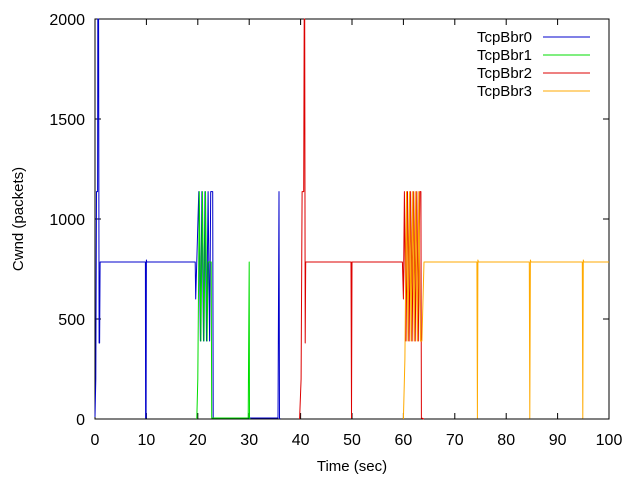 This screenshot has height=480, width=640. What do you see at coordinates (67, 220) in the screenshot?
I see `y-tick-label: 1000` at bounding box center [67, 220].